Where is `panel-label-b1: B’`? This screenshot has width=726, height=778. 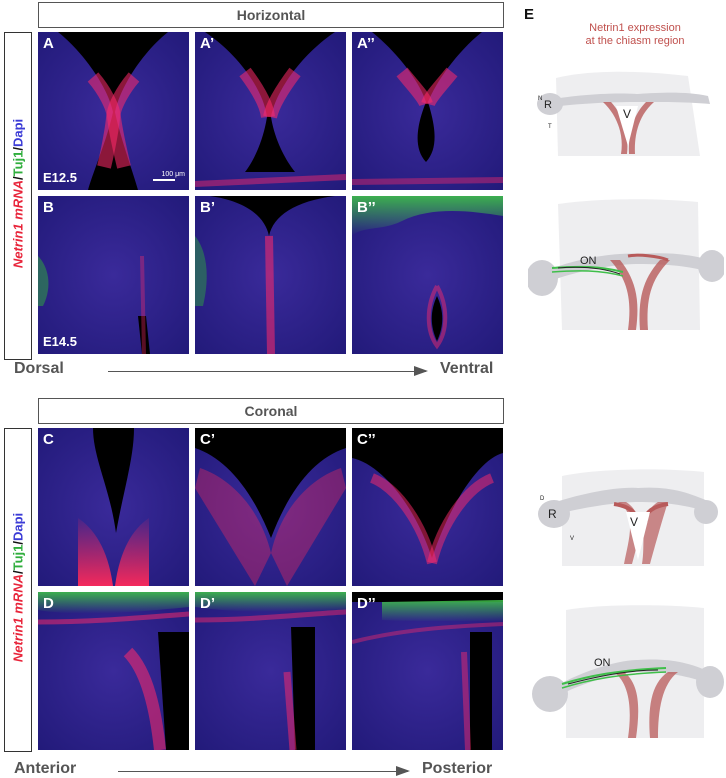
panel-label-b1: B’ is located at coordinates (207, 207).